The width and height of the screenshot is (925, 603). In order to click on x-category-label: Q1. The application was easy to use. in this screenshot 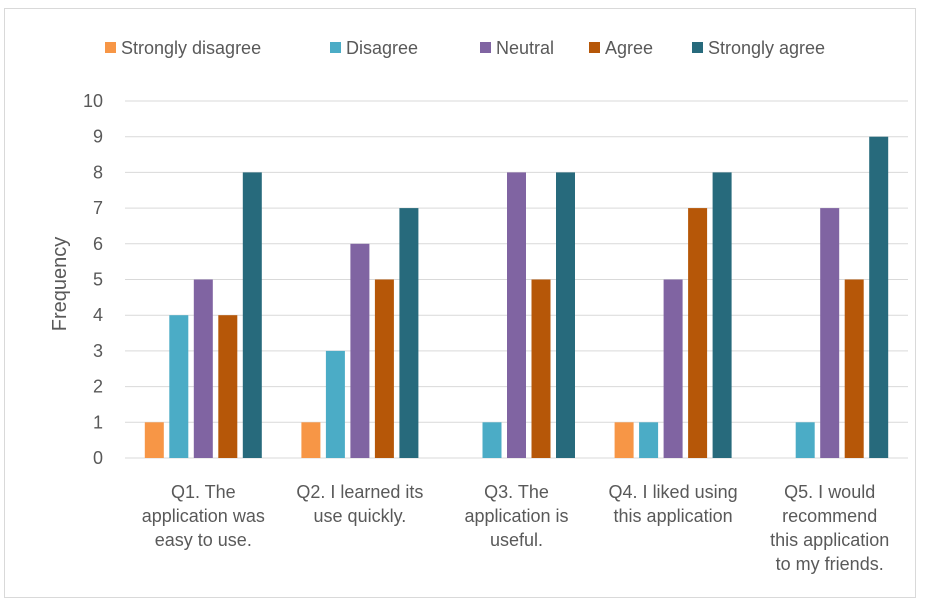, I will do `click(203, 516)`.